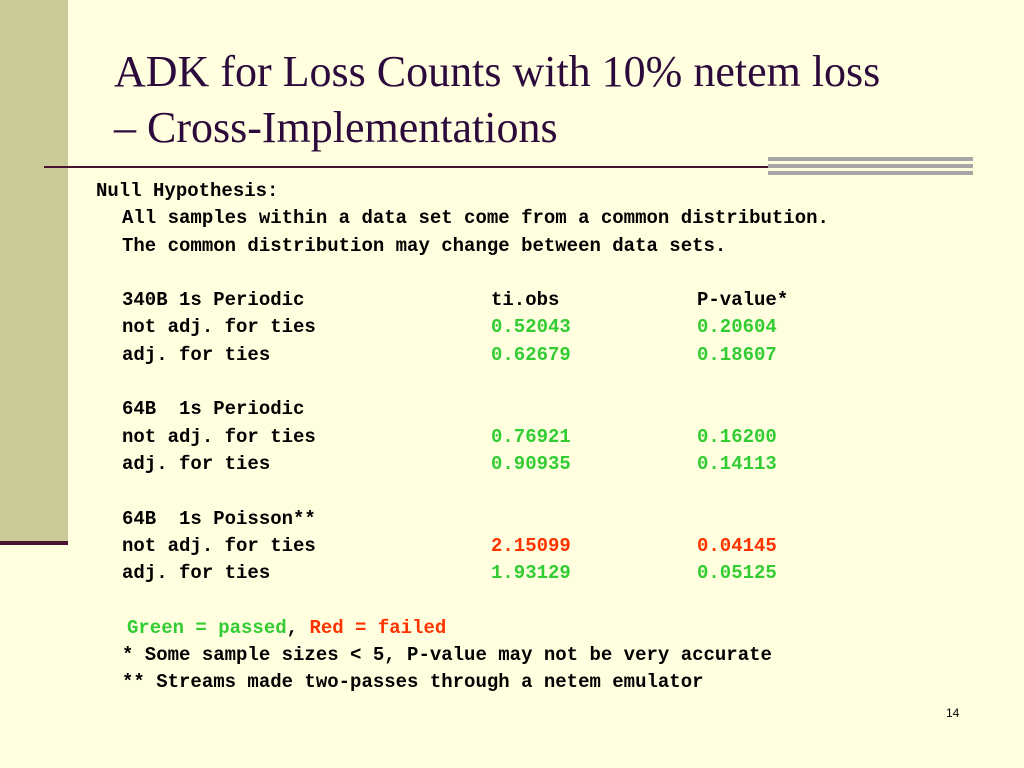 This screenshot has height=768, width=1024. I want to click on group-header-row: 64B 1s Poisson**, so click(206, 519).